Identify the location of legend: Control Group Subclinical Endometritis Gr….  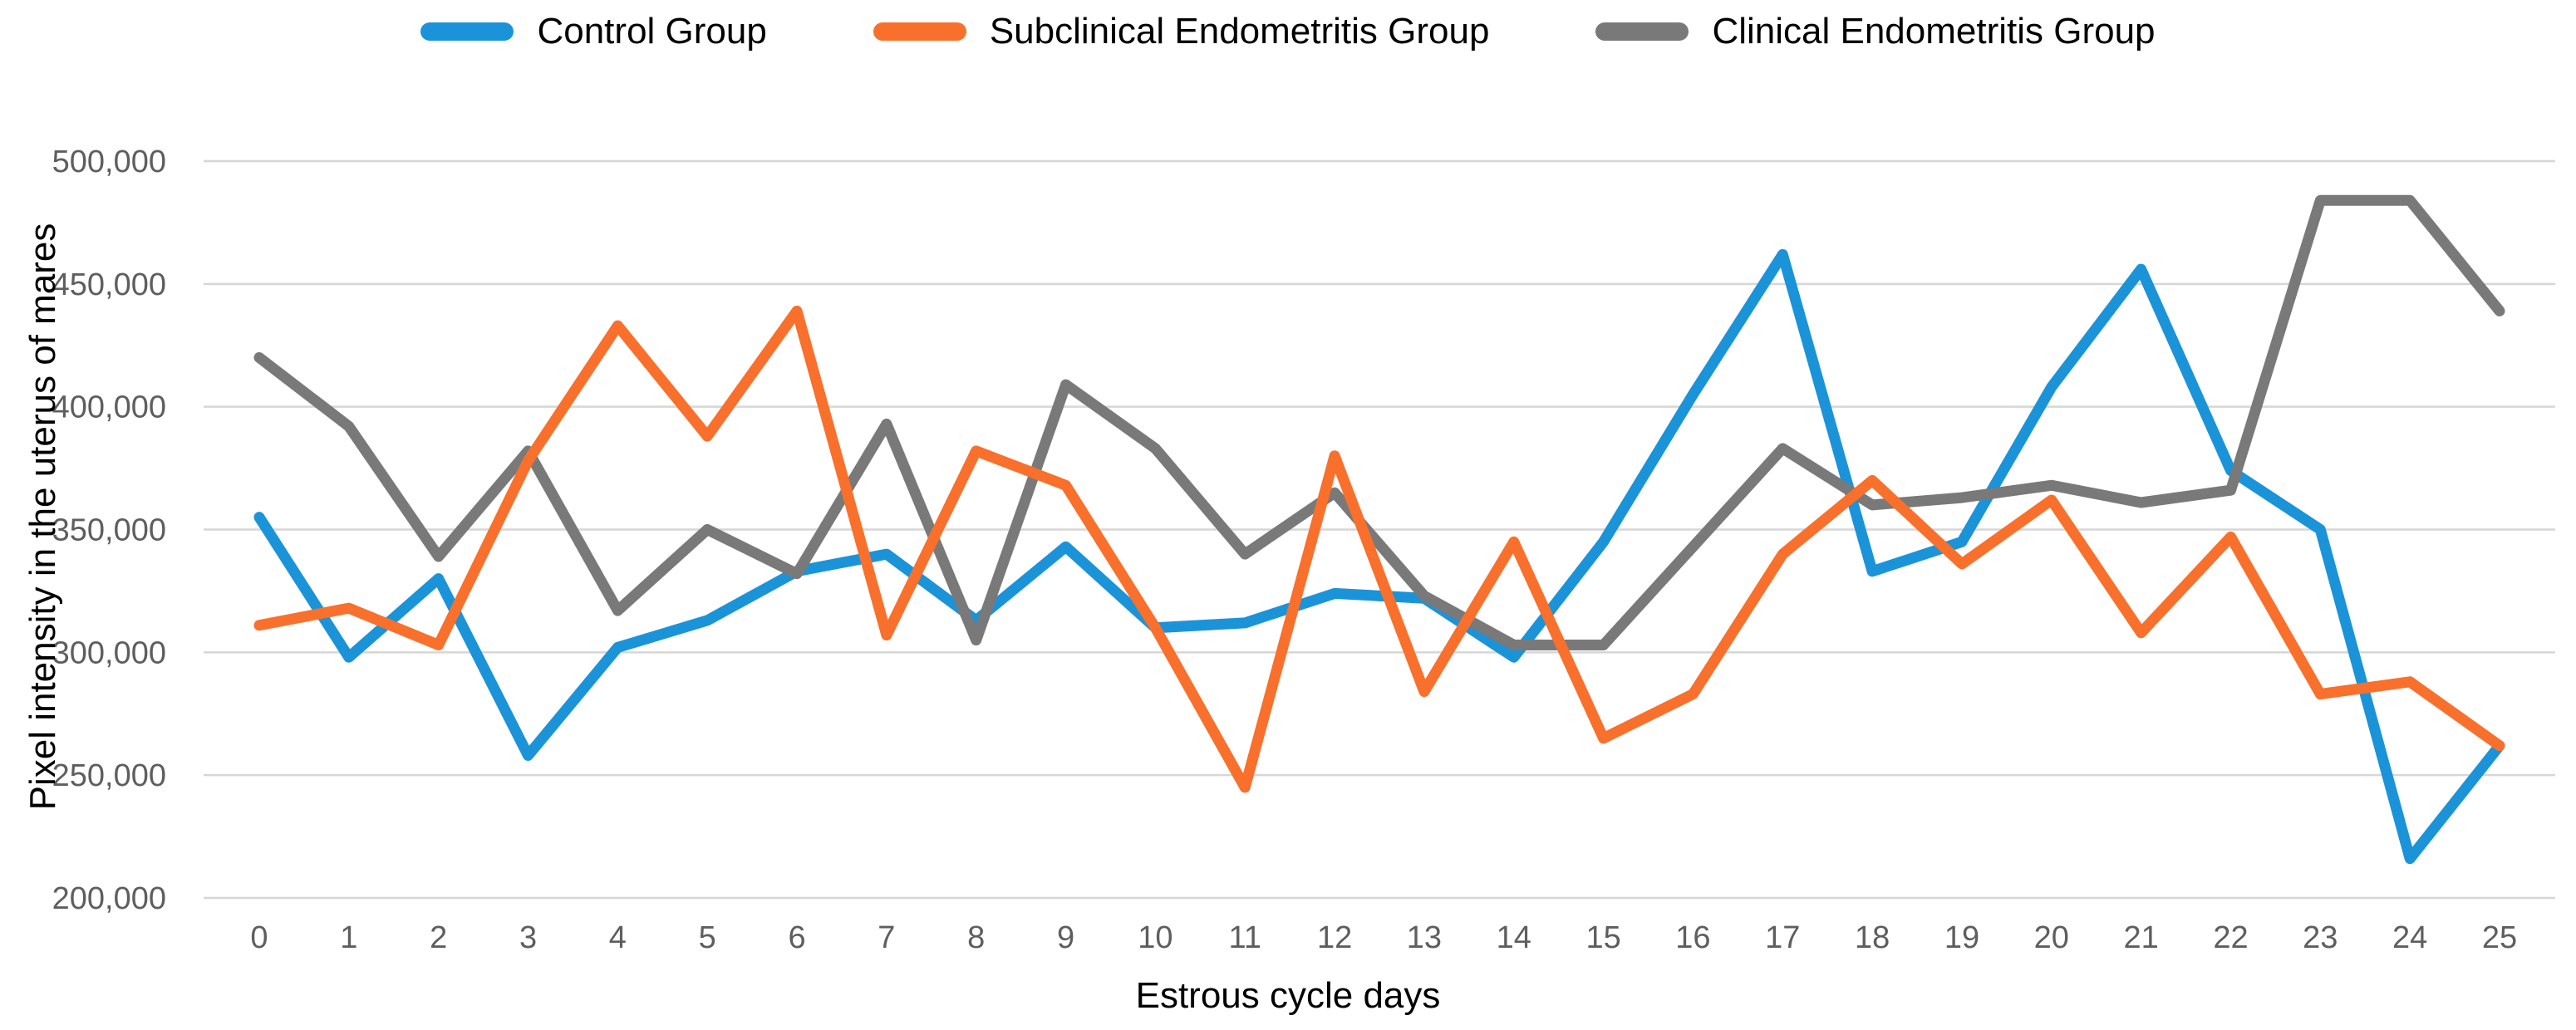
(1288, 31).